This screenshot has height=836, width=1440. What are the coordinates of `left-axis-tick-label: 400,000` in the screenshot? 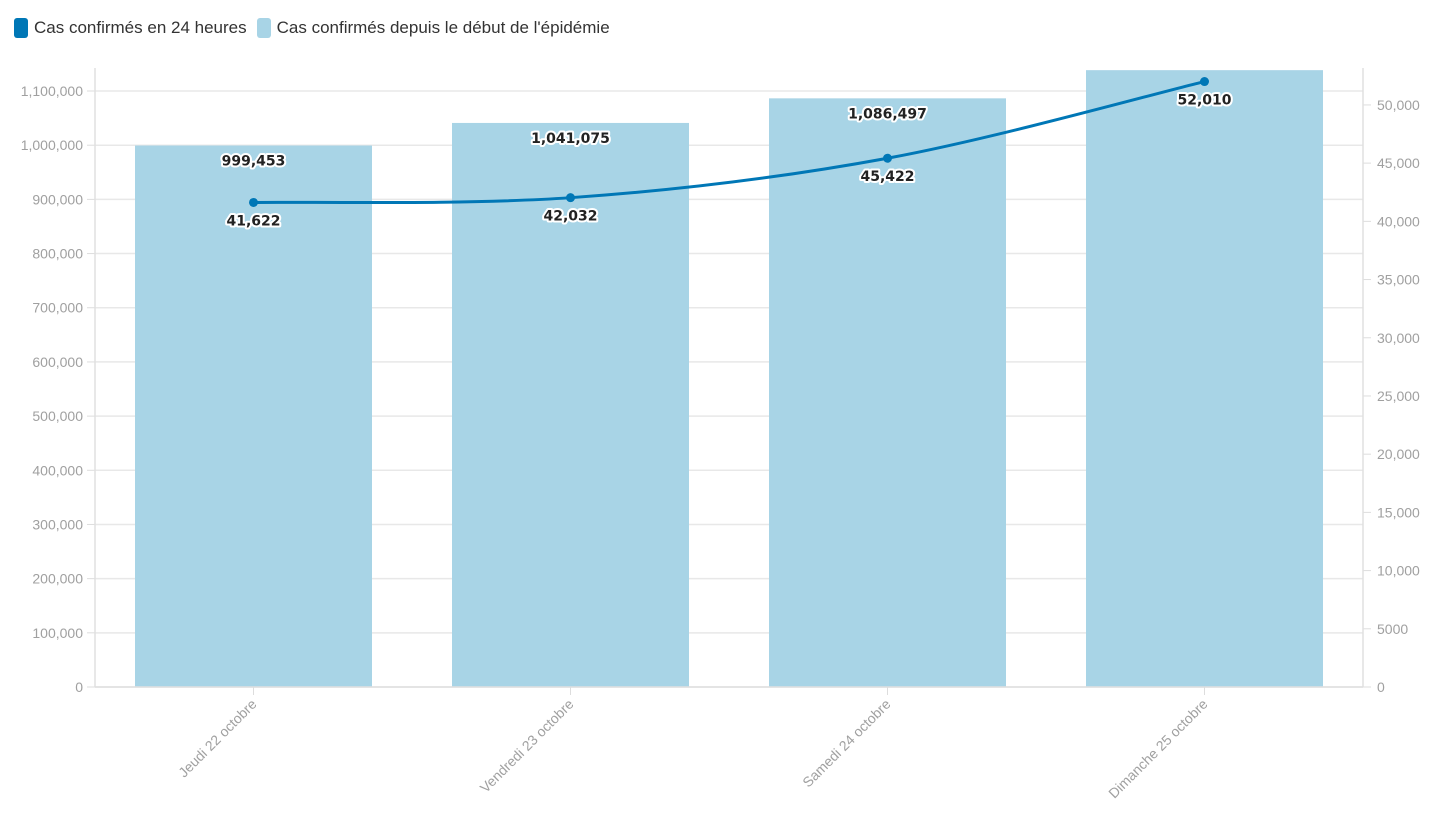 It's located at (57, 470).